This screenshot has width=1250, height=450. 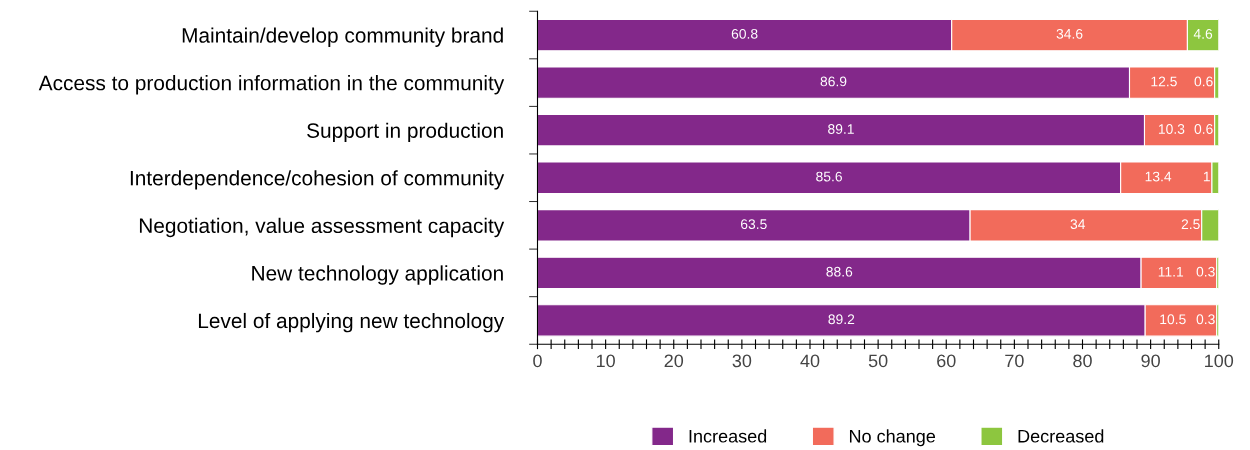 What do you see at coordinates (810, 361) in the screenshot?
I see `x-tick-label: 40` at bounding box center [810, 361].